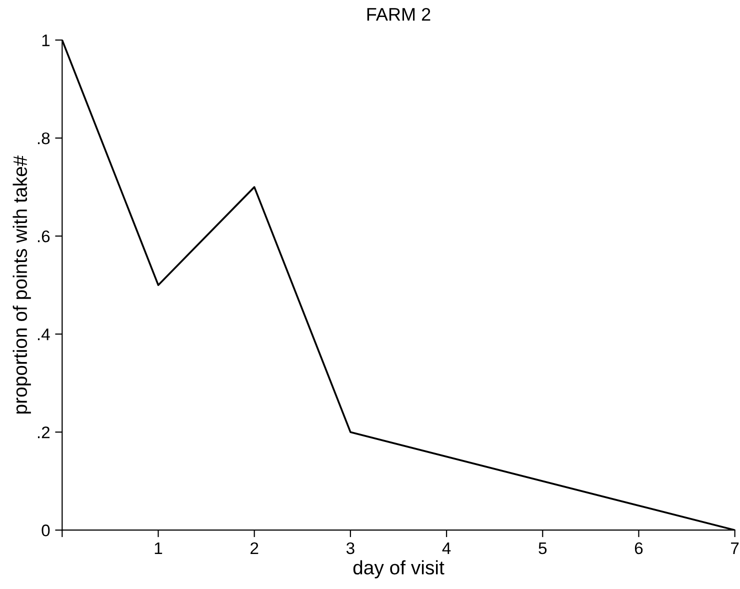 Image resolution: width=740 pixels, height=589 pixels. What do you see at coordinates (44, 236) in the screenshot?
I see `y-tick-label: .6` at bounding box center [44, 236].